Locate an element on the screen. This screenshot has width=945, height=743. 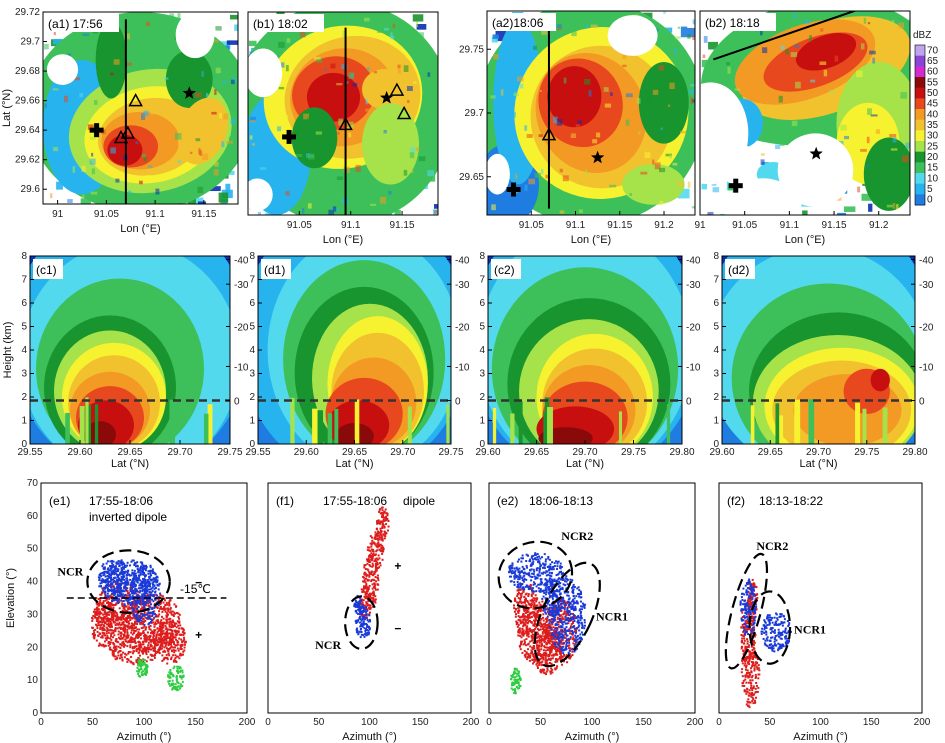
echo-cell is located at coordinates (663, 103).